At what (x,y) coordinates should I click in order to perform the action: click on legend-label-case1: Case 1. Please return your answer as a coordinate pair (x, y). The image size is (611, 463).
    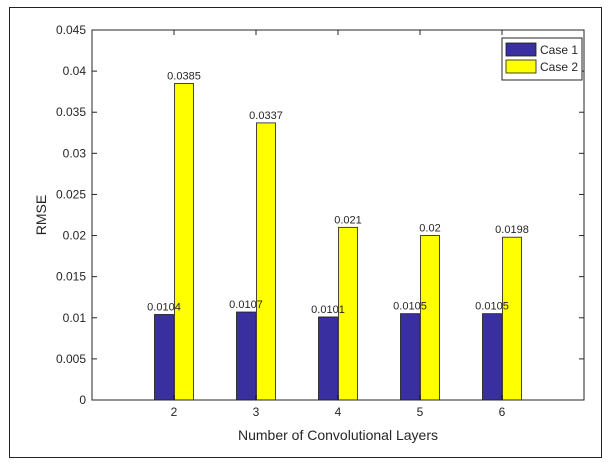
    Looking at the image, I should click on (559, 50).